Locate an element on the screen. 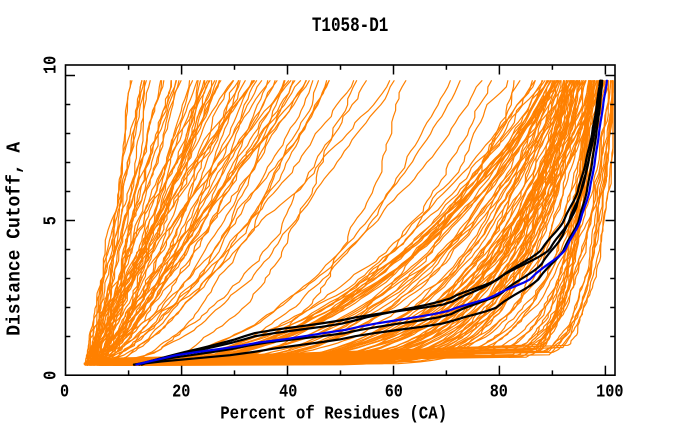 The height and width of the screenshot is (440, 680). svg-text: Distance Cutoff, A is located at coordinates (14, 238).